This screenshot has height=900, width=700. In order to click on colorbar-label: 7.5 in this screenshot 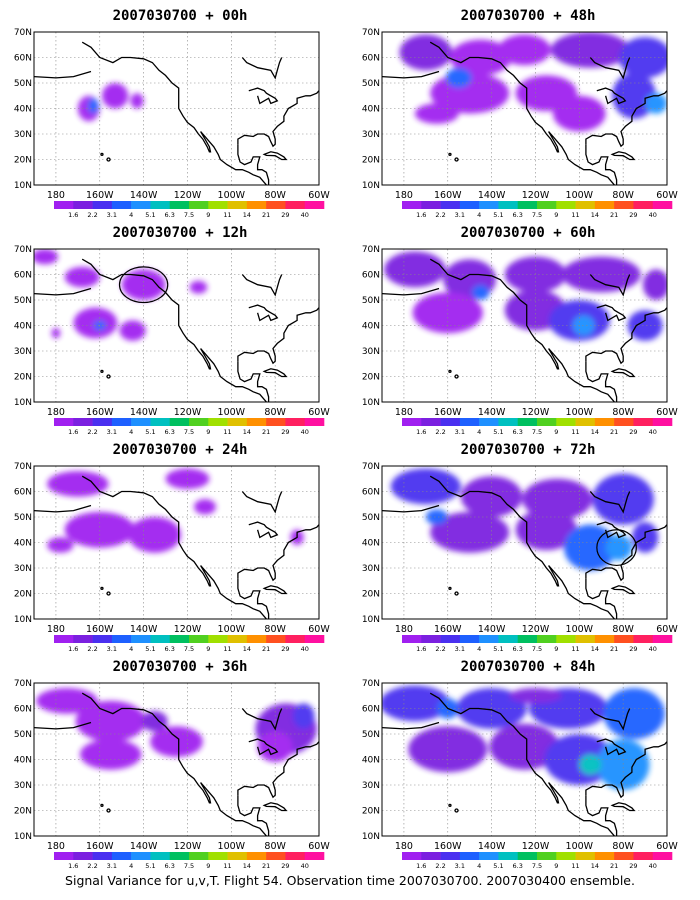, I will do `click(189, 215)`.